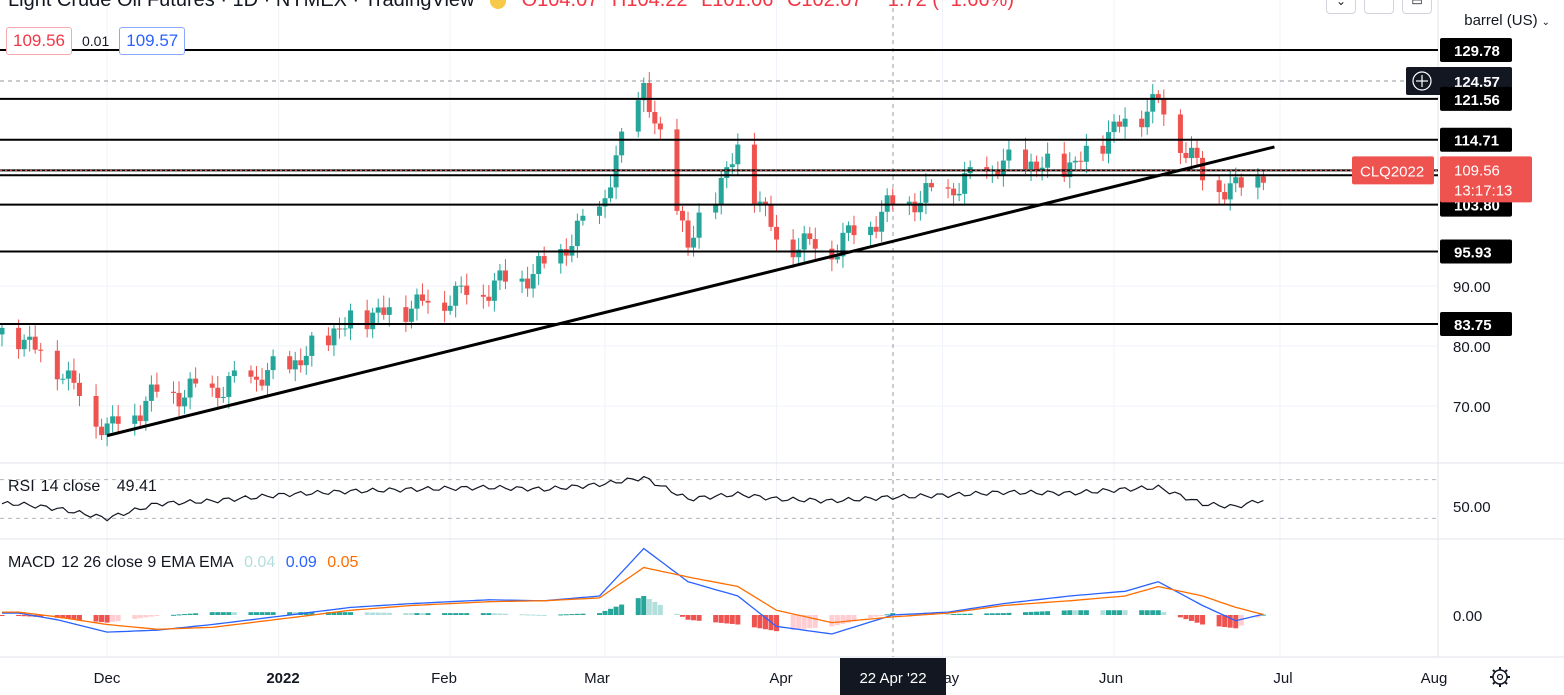  What do you see at coordinates (1507, 20) in the screenshot?
I see `unit-dropdown: barrel (US) ⌄` at bounding box center [1507, 20].